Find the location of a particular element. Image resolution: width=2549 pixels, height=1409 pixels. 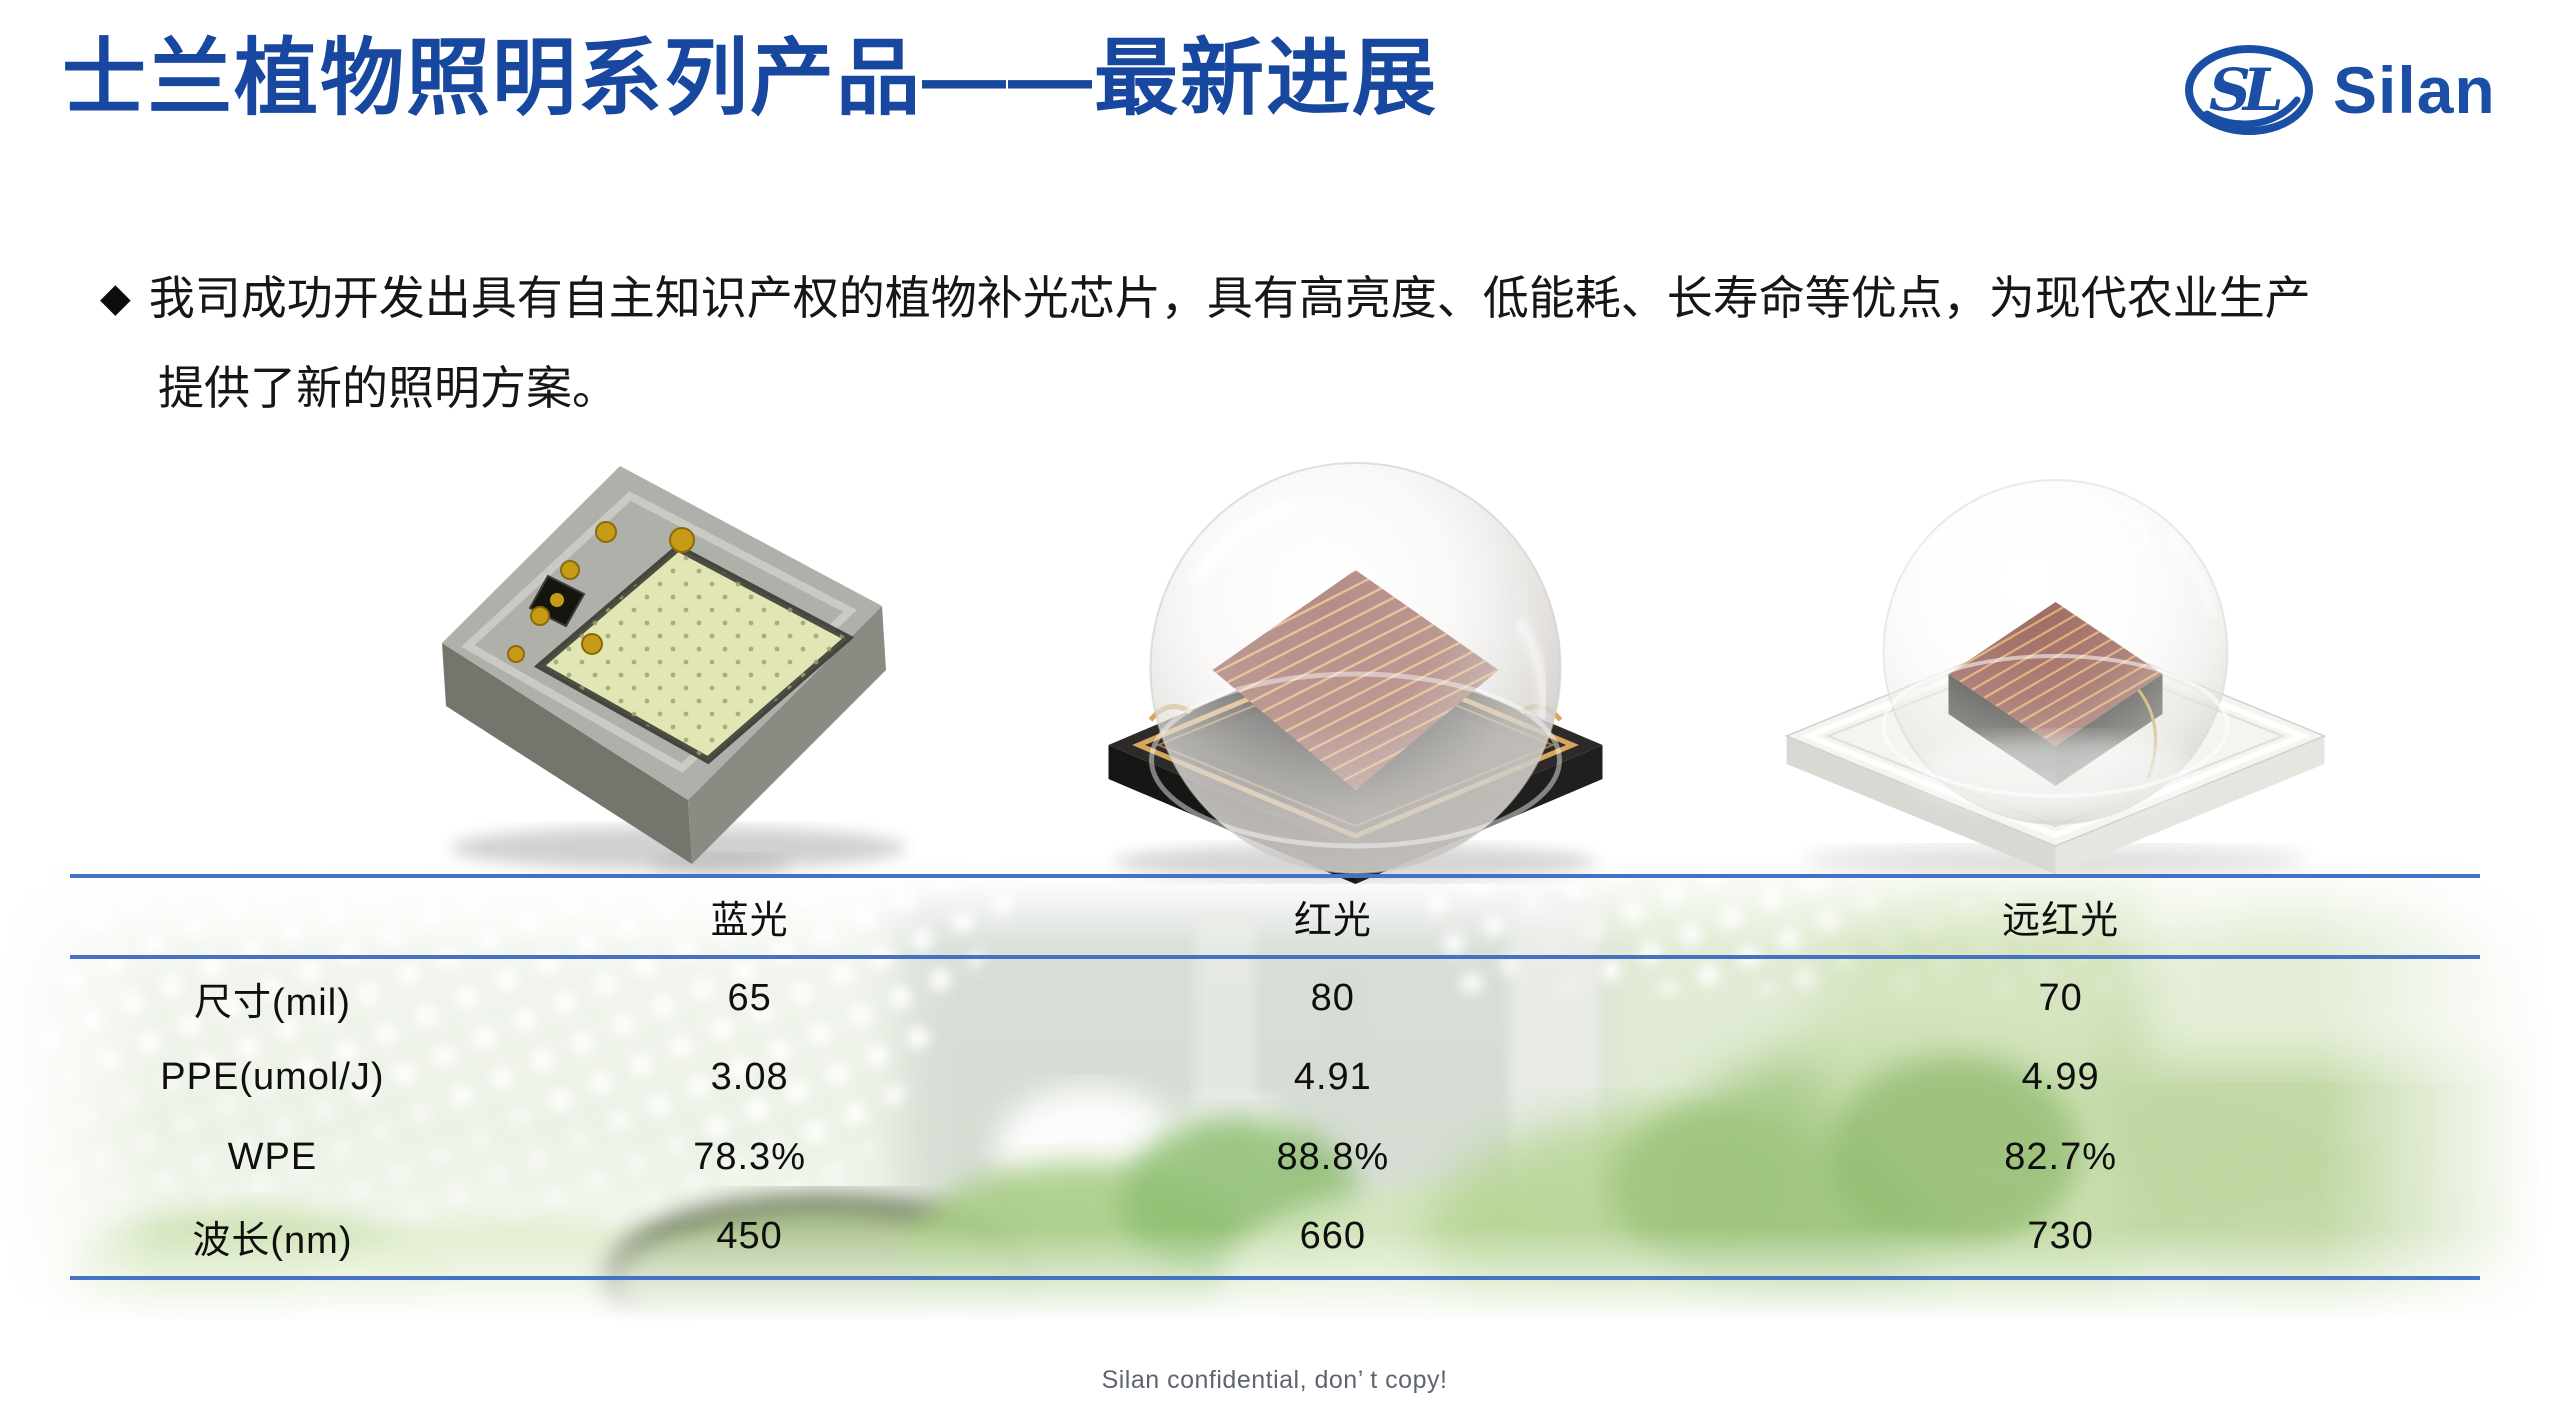

header-cell-far-red-light: 远红光 is located at coordinates (2061, 921).